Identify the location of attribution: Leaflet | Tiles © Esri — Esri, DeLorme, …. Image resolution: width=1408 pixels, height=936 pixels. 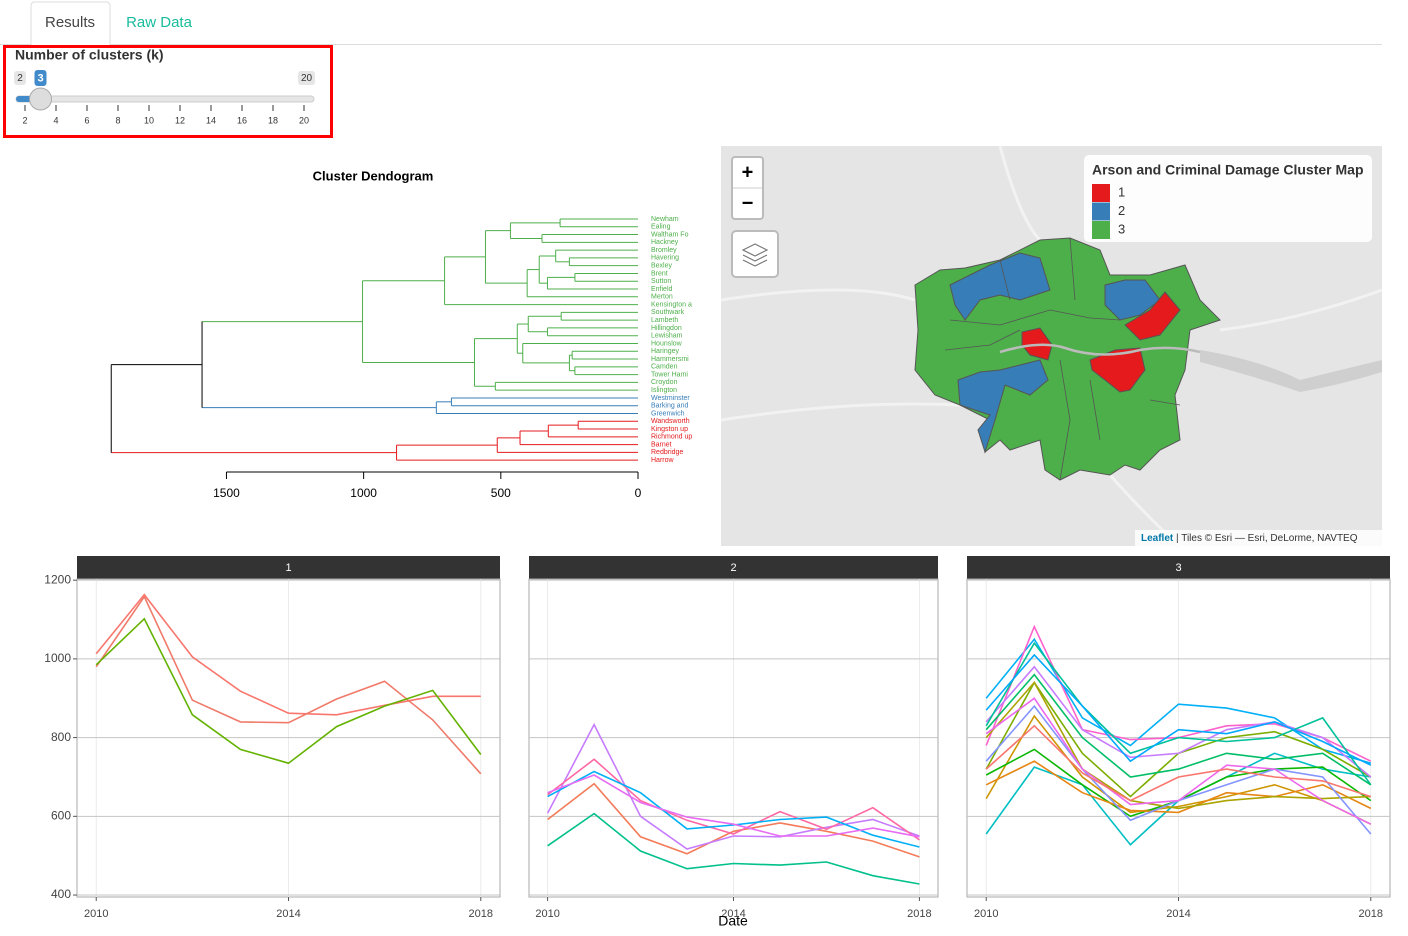
(1249, 538).